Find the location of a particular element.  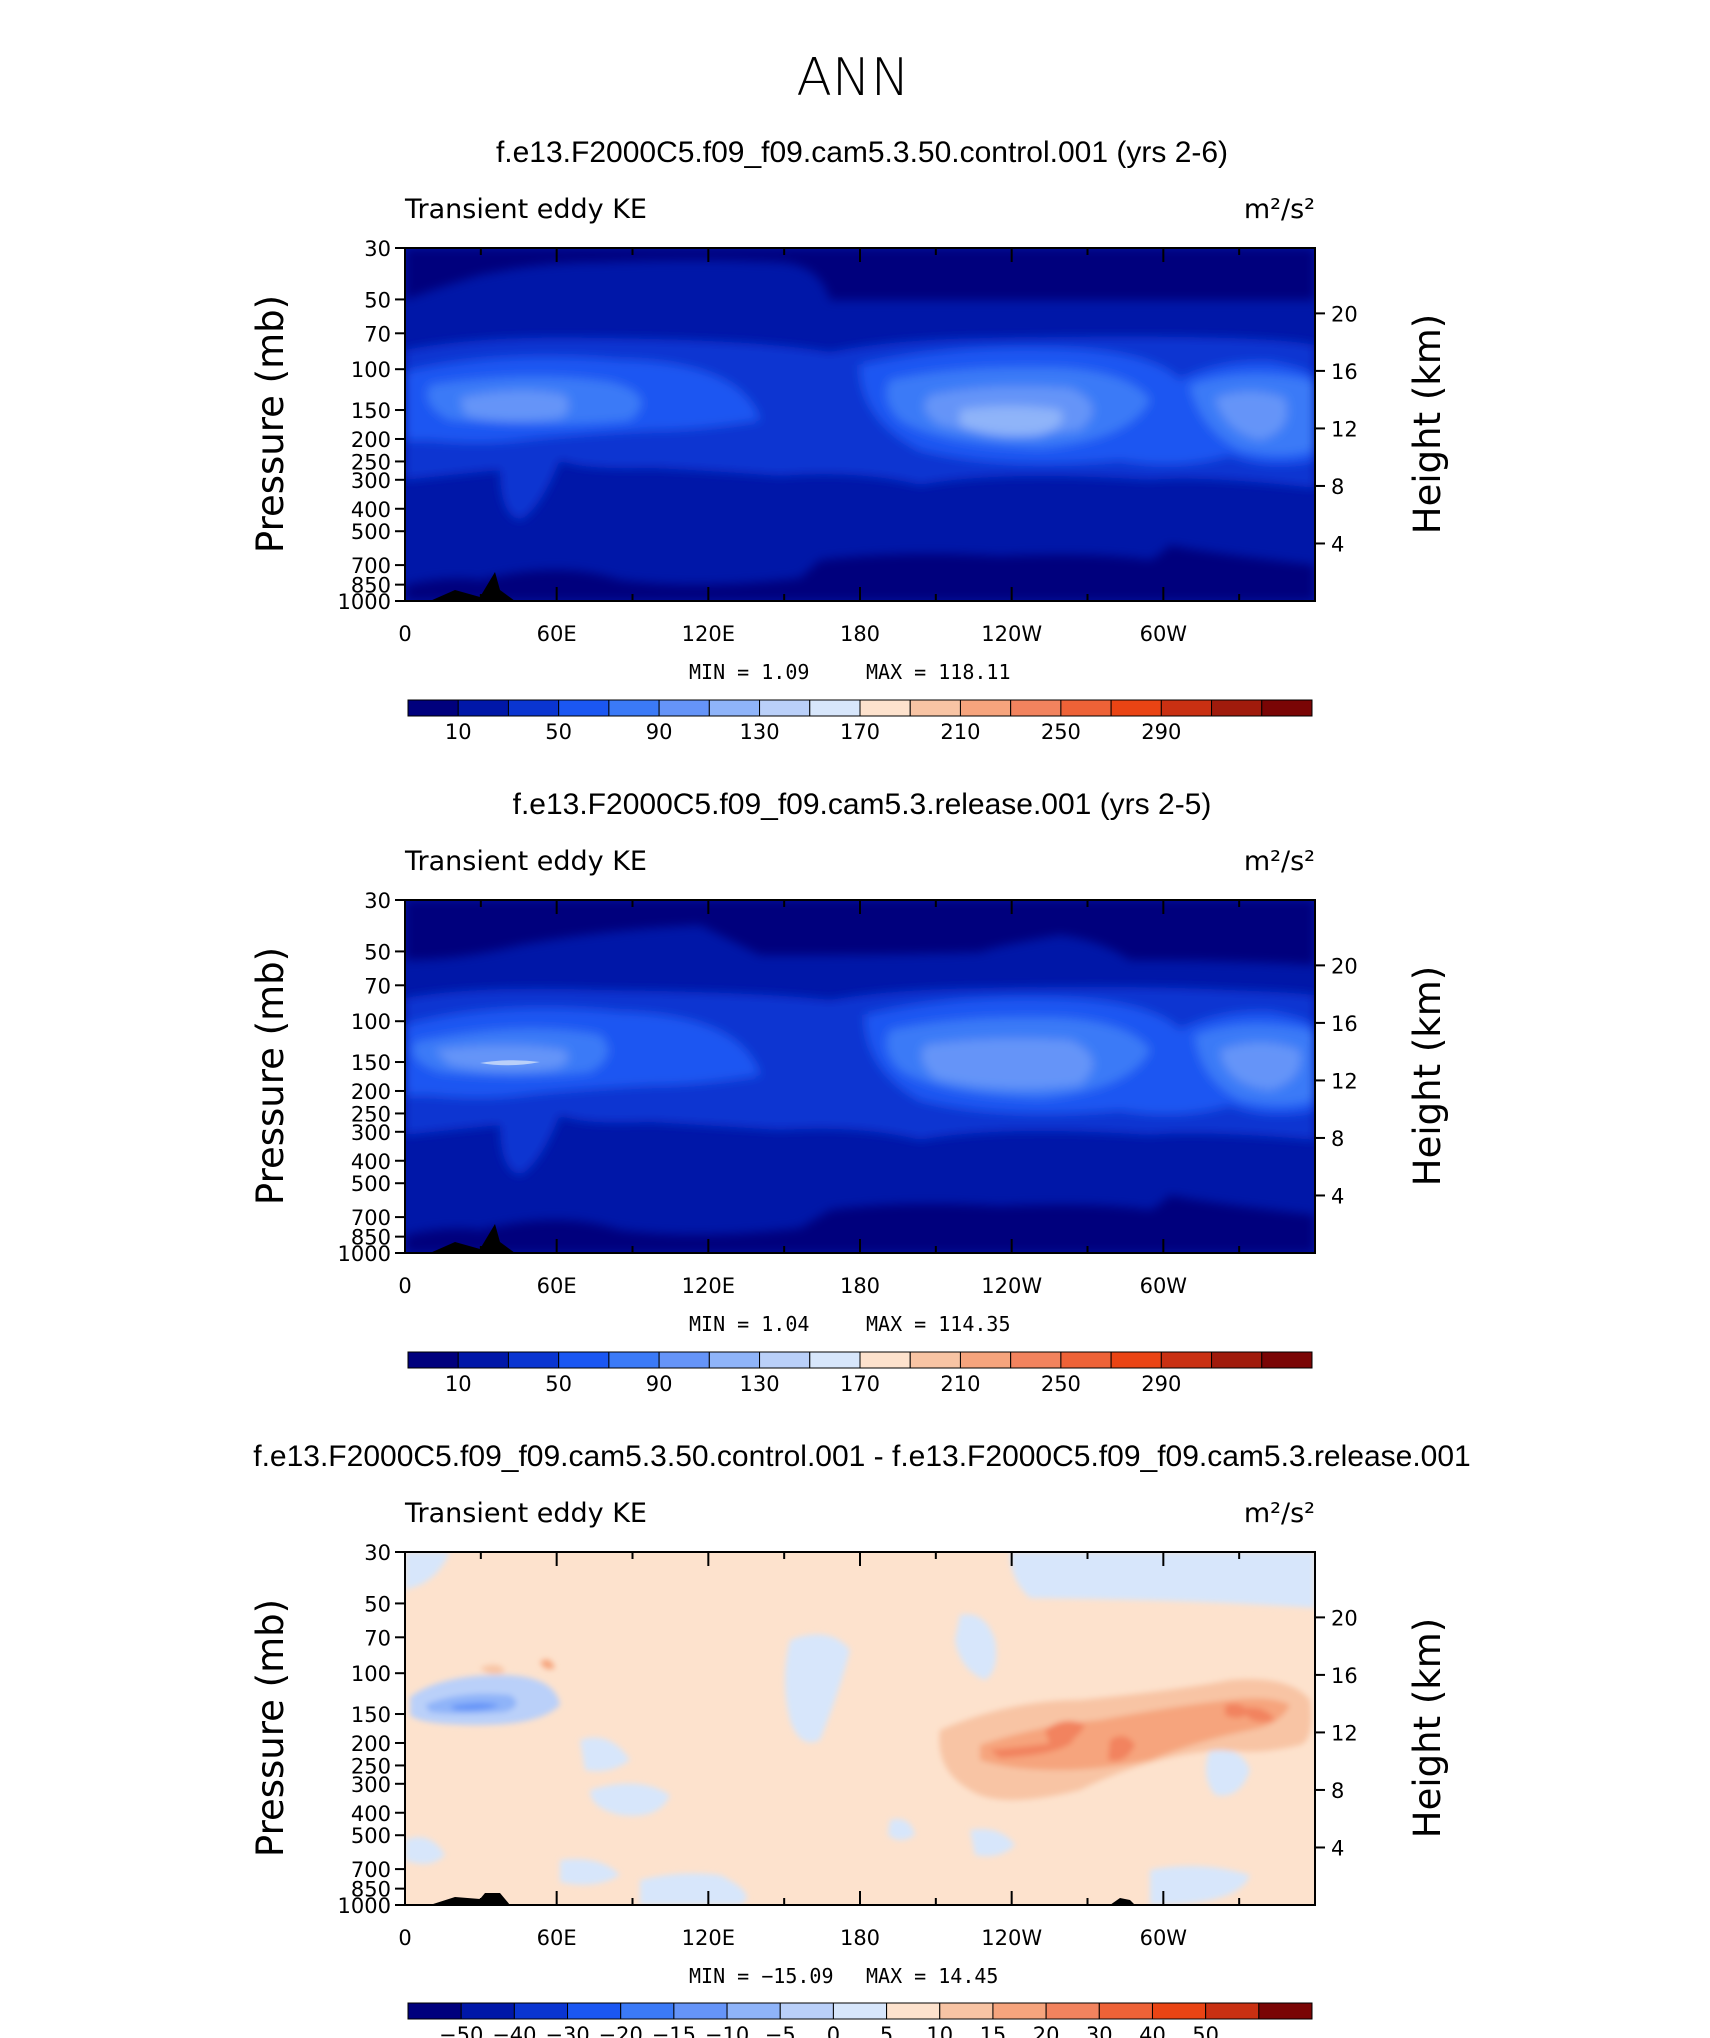

colorbar-label: −50 is located at coordinates (461, 2030).